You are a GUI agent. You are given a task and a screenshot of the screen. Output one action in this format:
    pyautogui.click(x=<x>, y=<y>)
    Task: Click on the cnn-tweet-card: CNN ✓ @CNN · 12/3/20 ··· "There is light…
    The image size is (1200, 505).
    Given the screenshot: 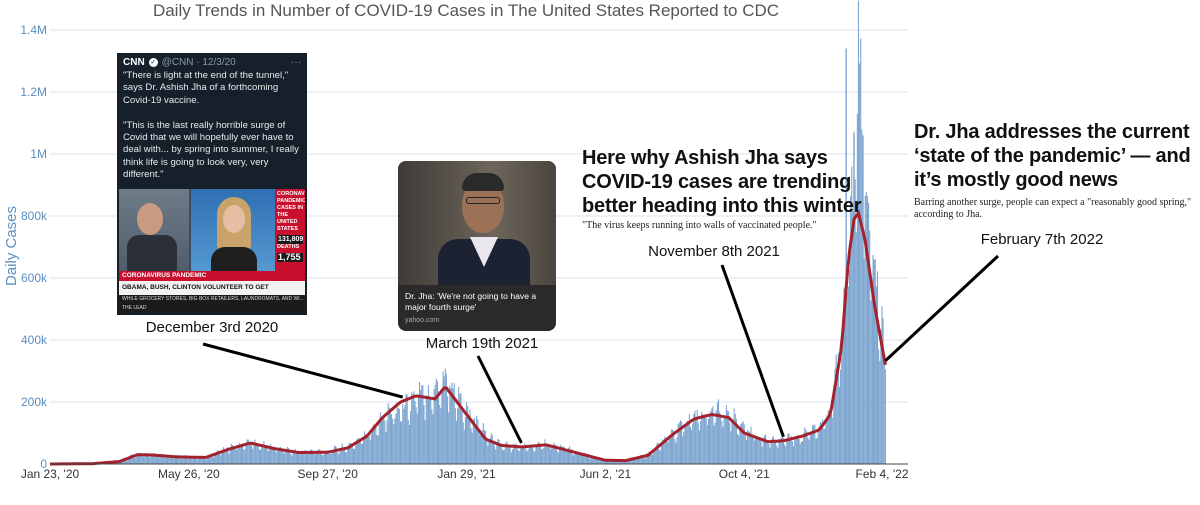 What is the action you would take?
    pyautogui.click(x=212, y=184)
    